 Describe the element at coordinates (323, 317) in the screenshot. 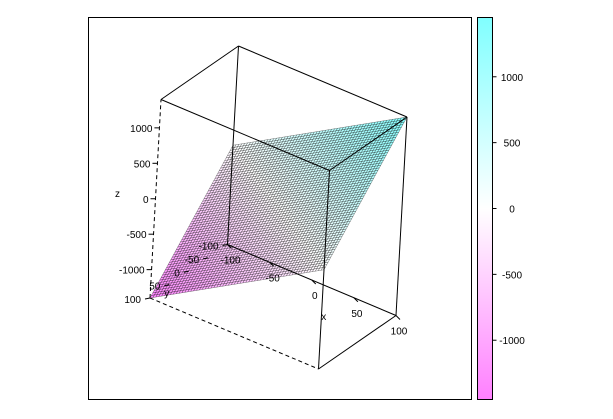

I see `x-axis-label: x` at that location.